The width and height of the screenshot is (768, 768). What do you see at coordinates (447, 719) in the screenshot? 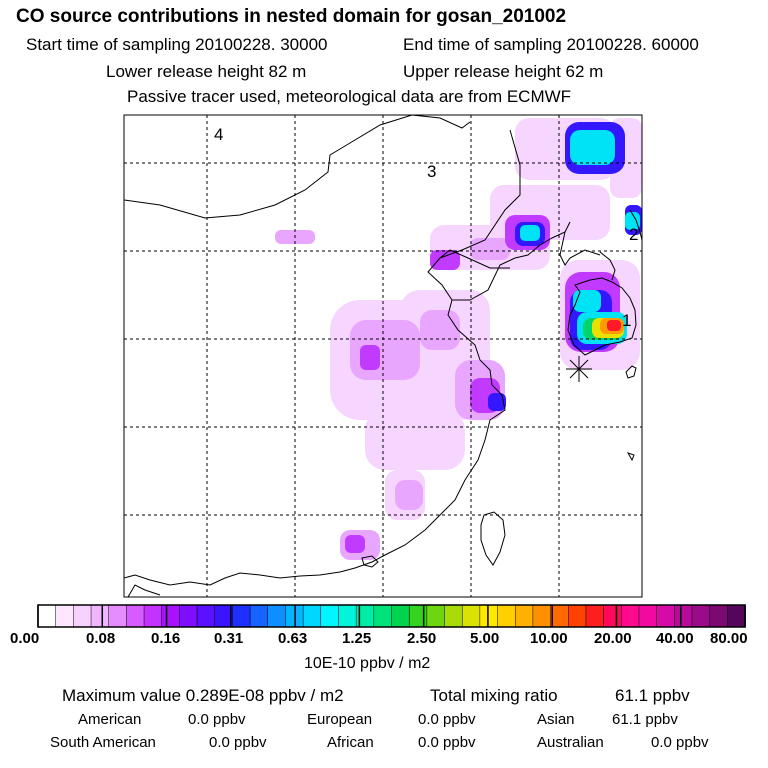
I see `region-value-european: 0.0 ppbv` at bounding box center [447, 719].